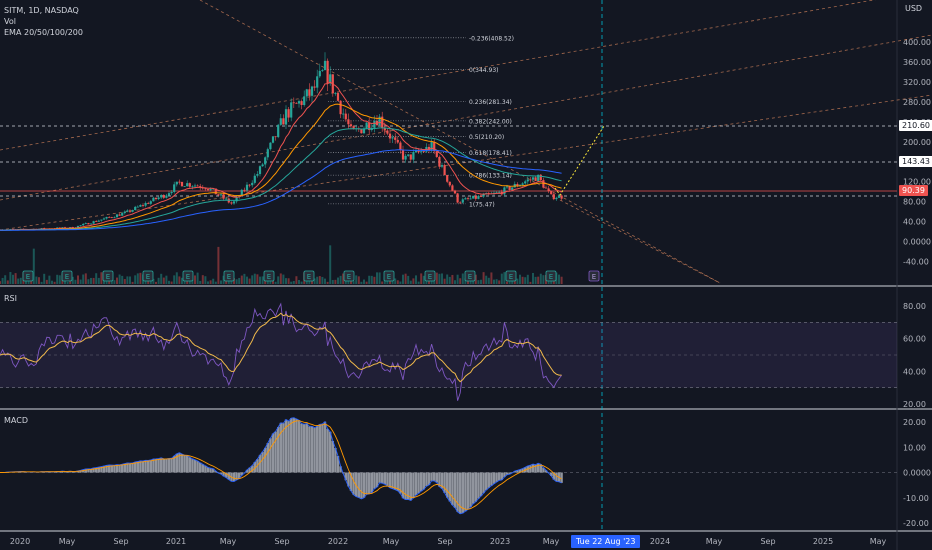 This screenshot has width=932, height=550. What do you see at coordinates (917, 473) in the screenshot?
I see `macd-y-tick-label: 0.0000` at bounding box center [917, 473].